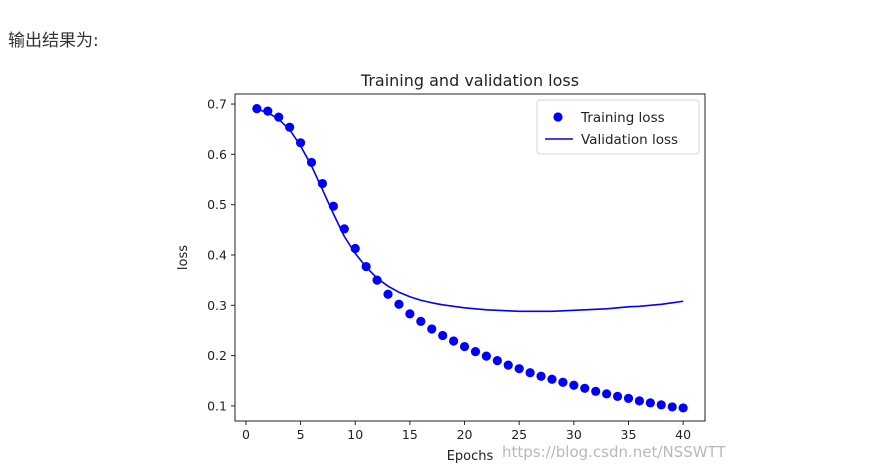  Describe the element at coordinates (355, 434) in the screenshot. I see `x-tick-label: 10` at that location.